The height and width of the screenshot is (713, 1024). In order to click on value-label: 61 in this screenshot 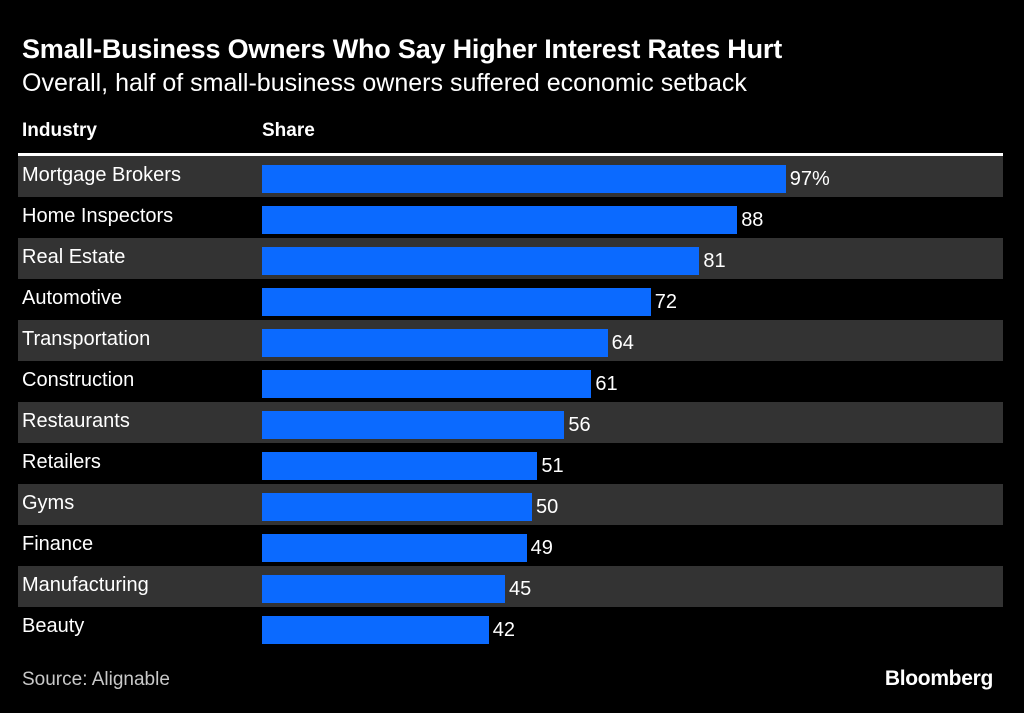, I will do `click(606, 384)`.